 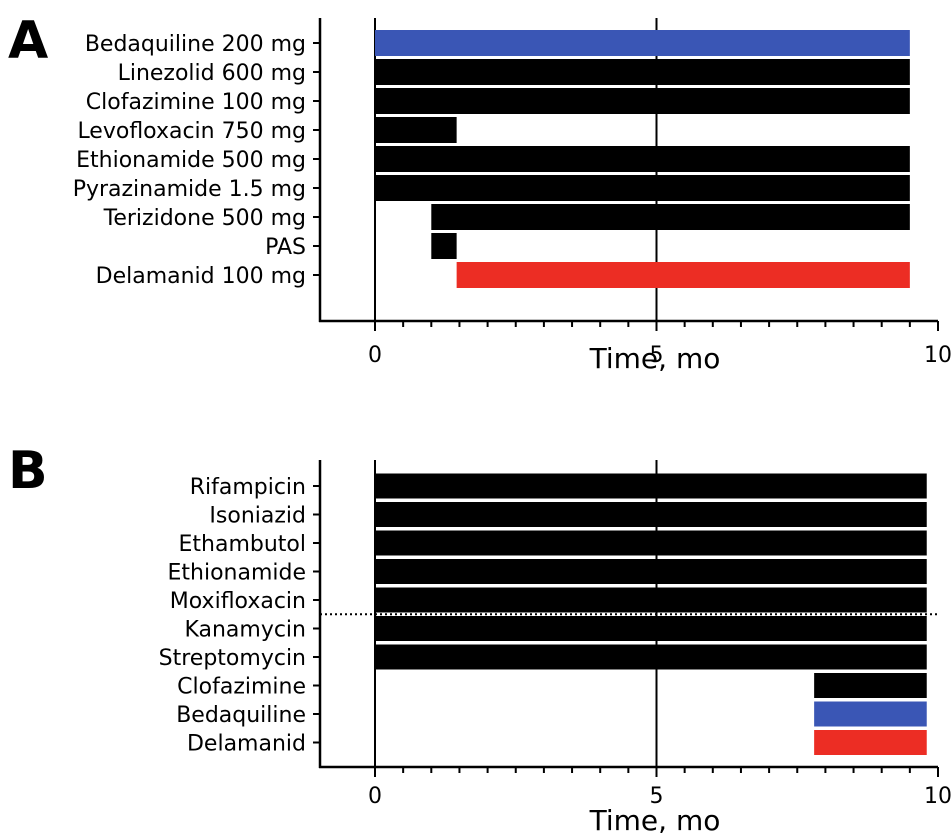 I want to click on panel-b-category-label-rifampicin: Rifampicin, so click(x=248, y=487).